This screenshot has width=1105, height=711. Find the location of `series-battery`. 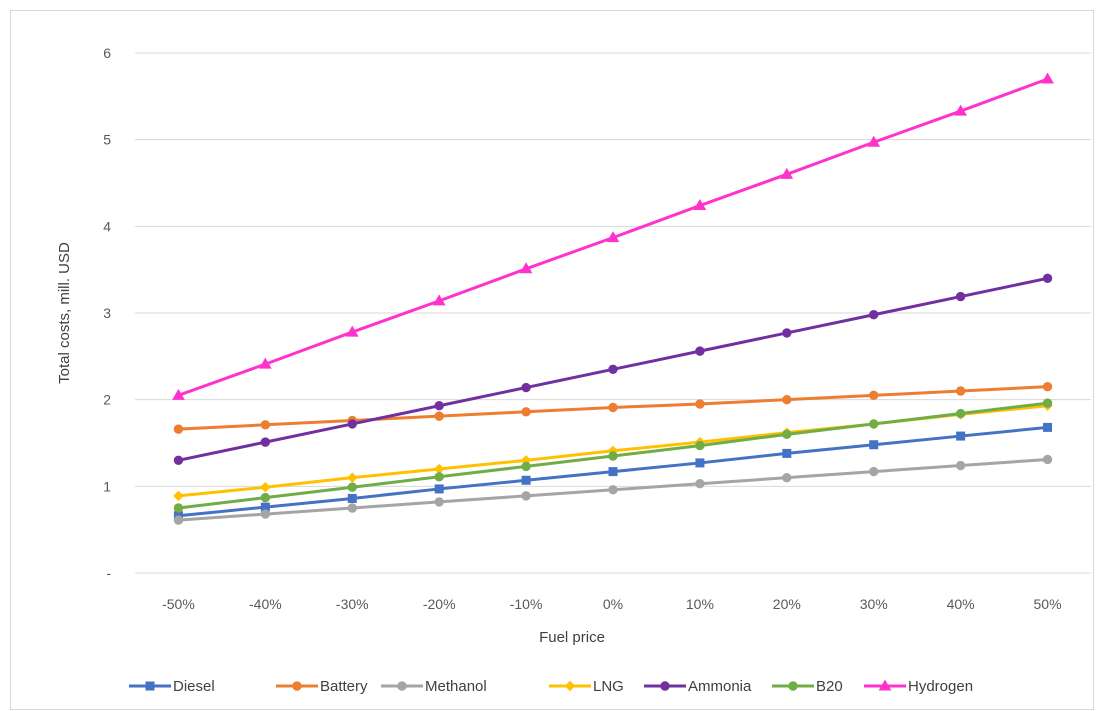

series-battery is located at coordinates (613, 407).